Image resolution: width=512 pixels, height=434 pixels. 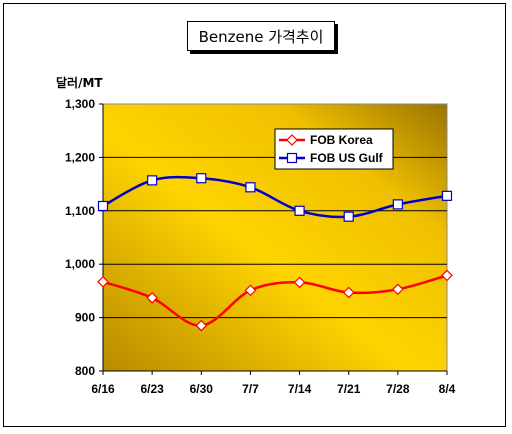 I want to click on y-tick-label: 1,000, so click(x=80, y=264).